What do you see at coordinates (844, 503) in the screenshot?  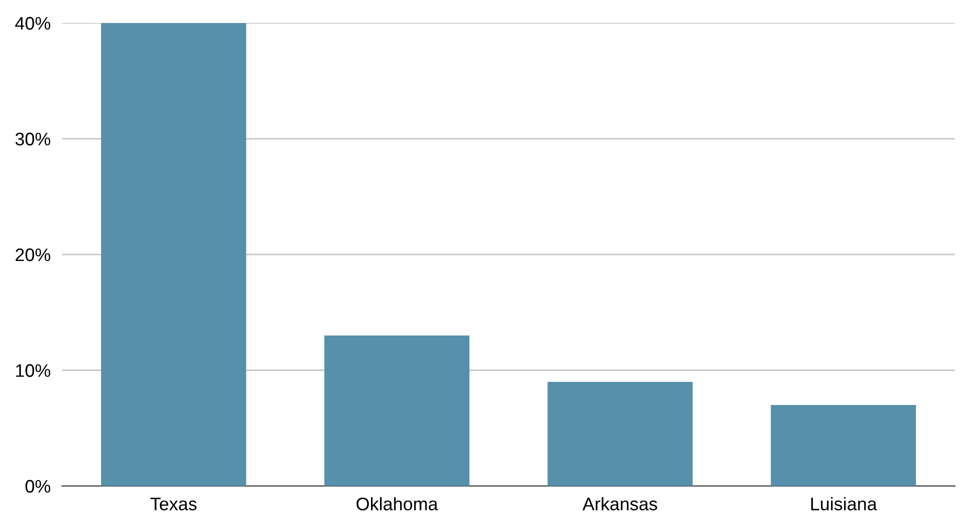 I see `x-tick-label: Luisiana` at bounding box center [844, 503].